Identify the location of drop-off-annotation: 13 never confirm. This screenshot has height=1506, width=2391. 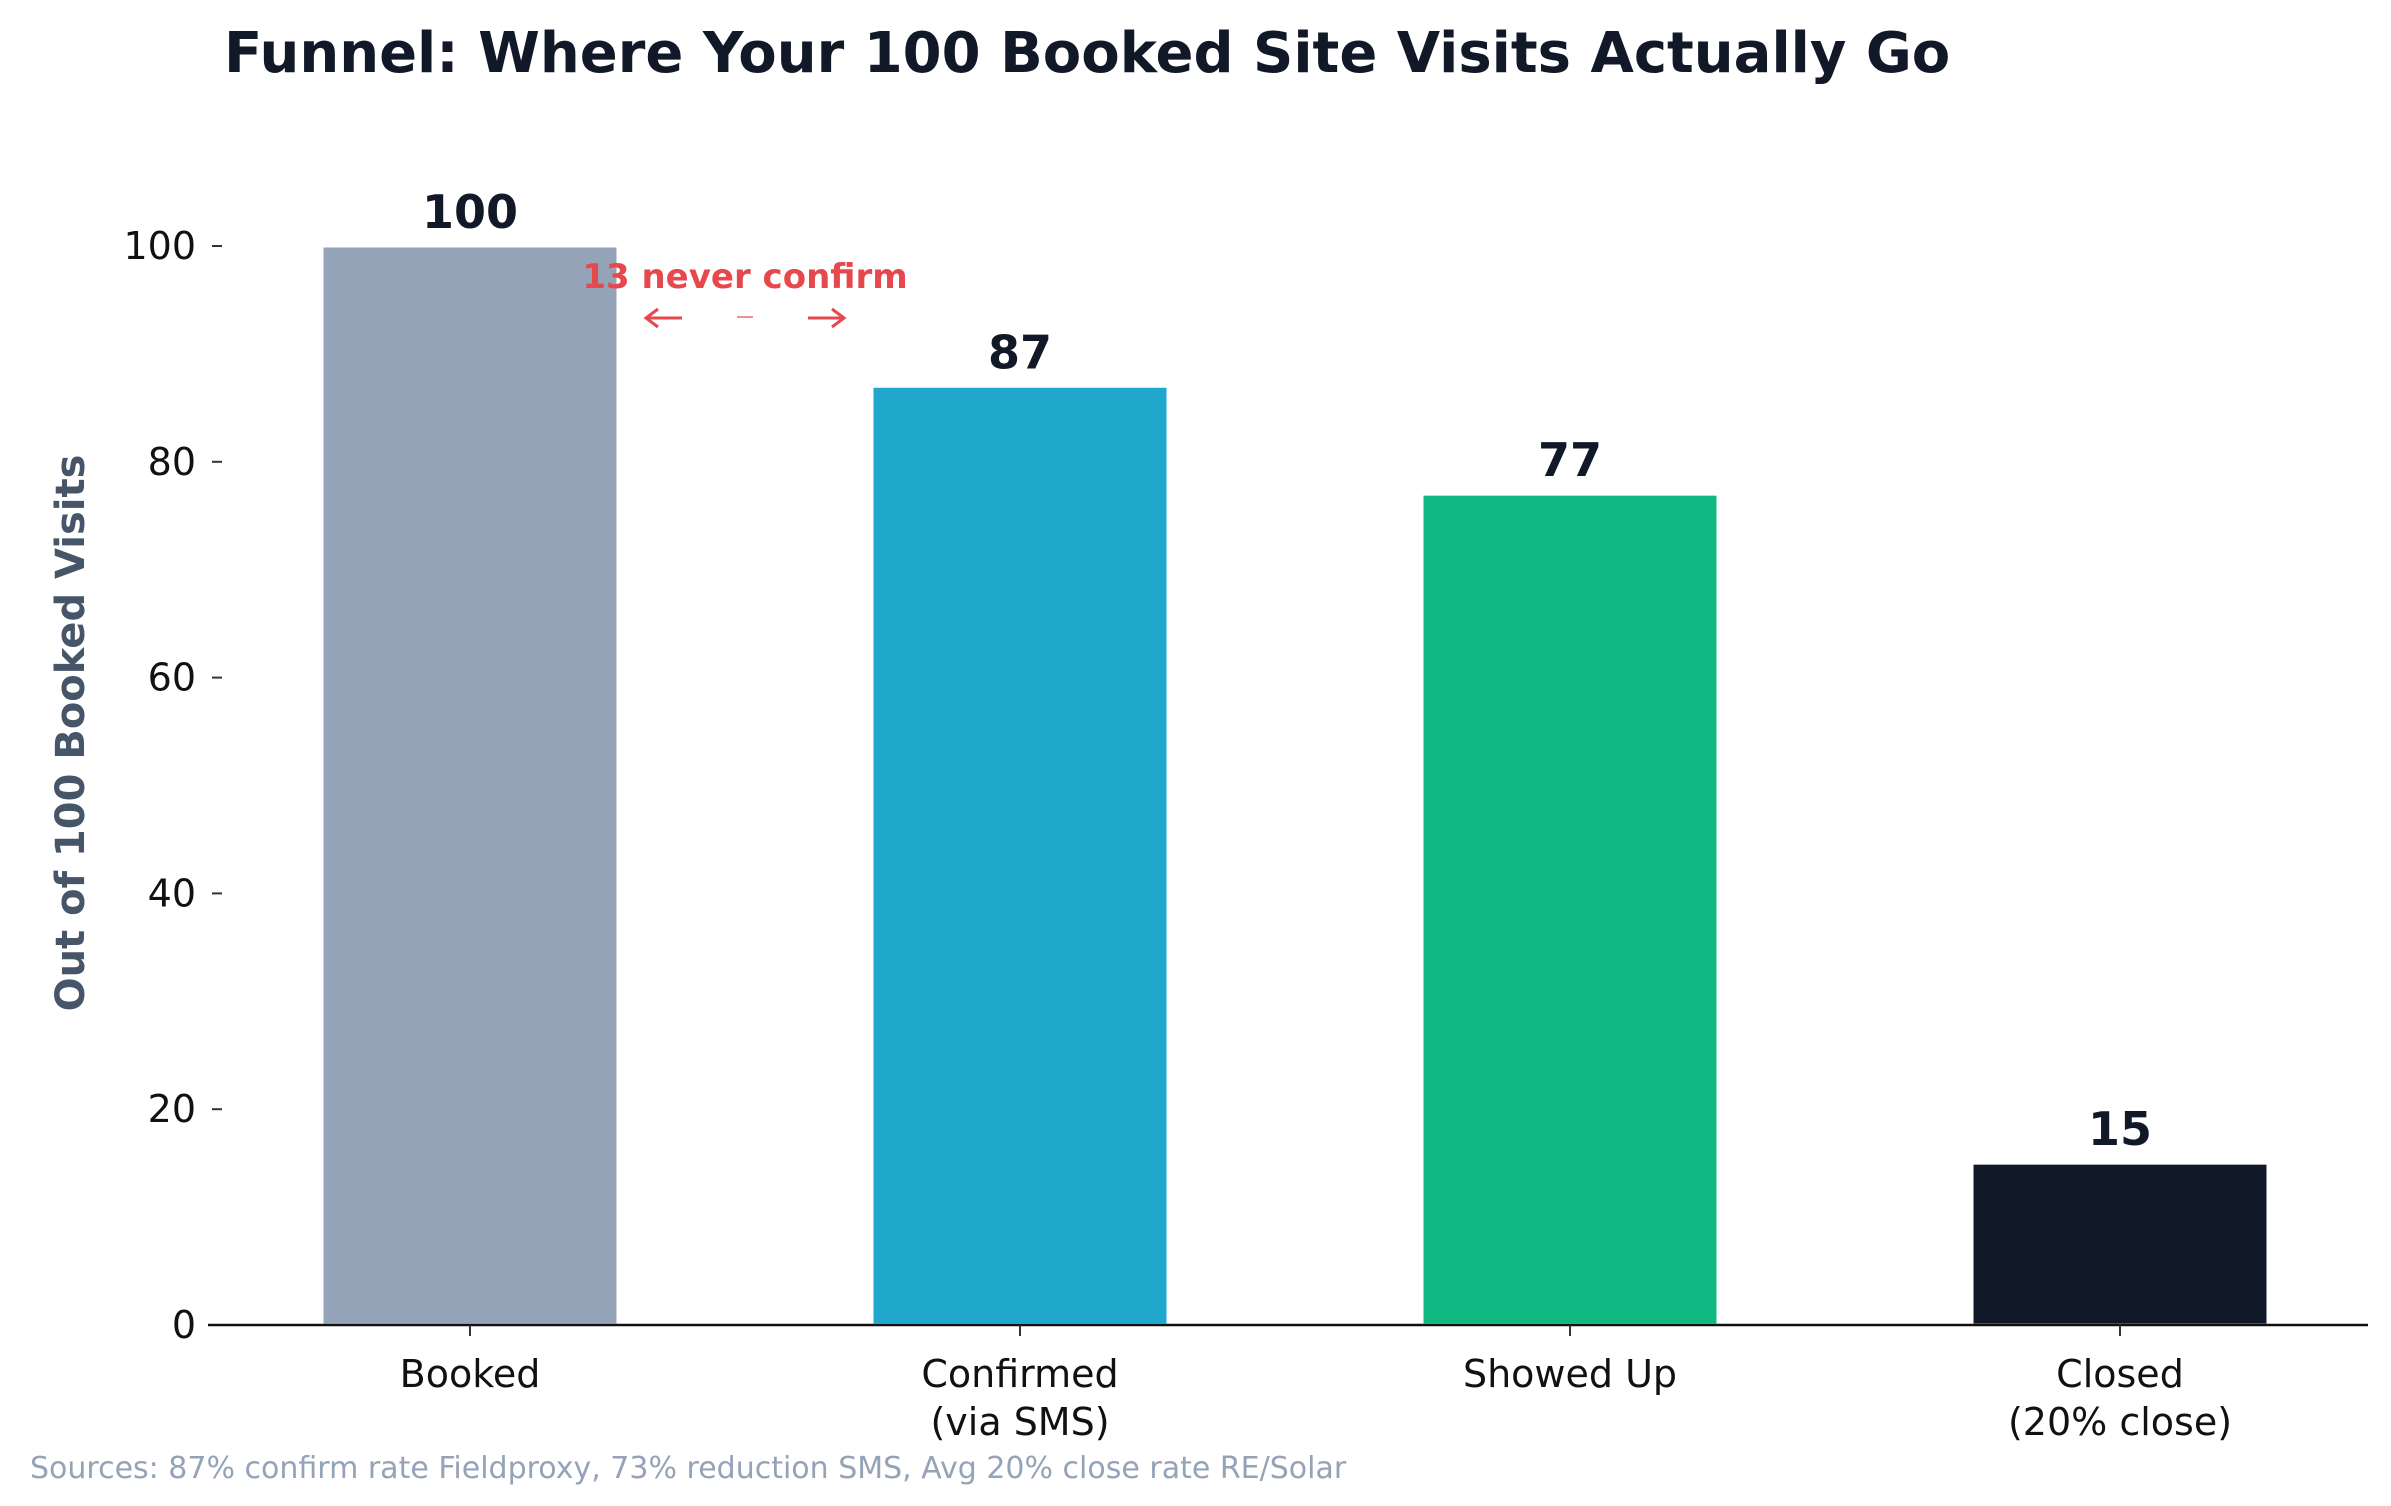
(745, 293).